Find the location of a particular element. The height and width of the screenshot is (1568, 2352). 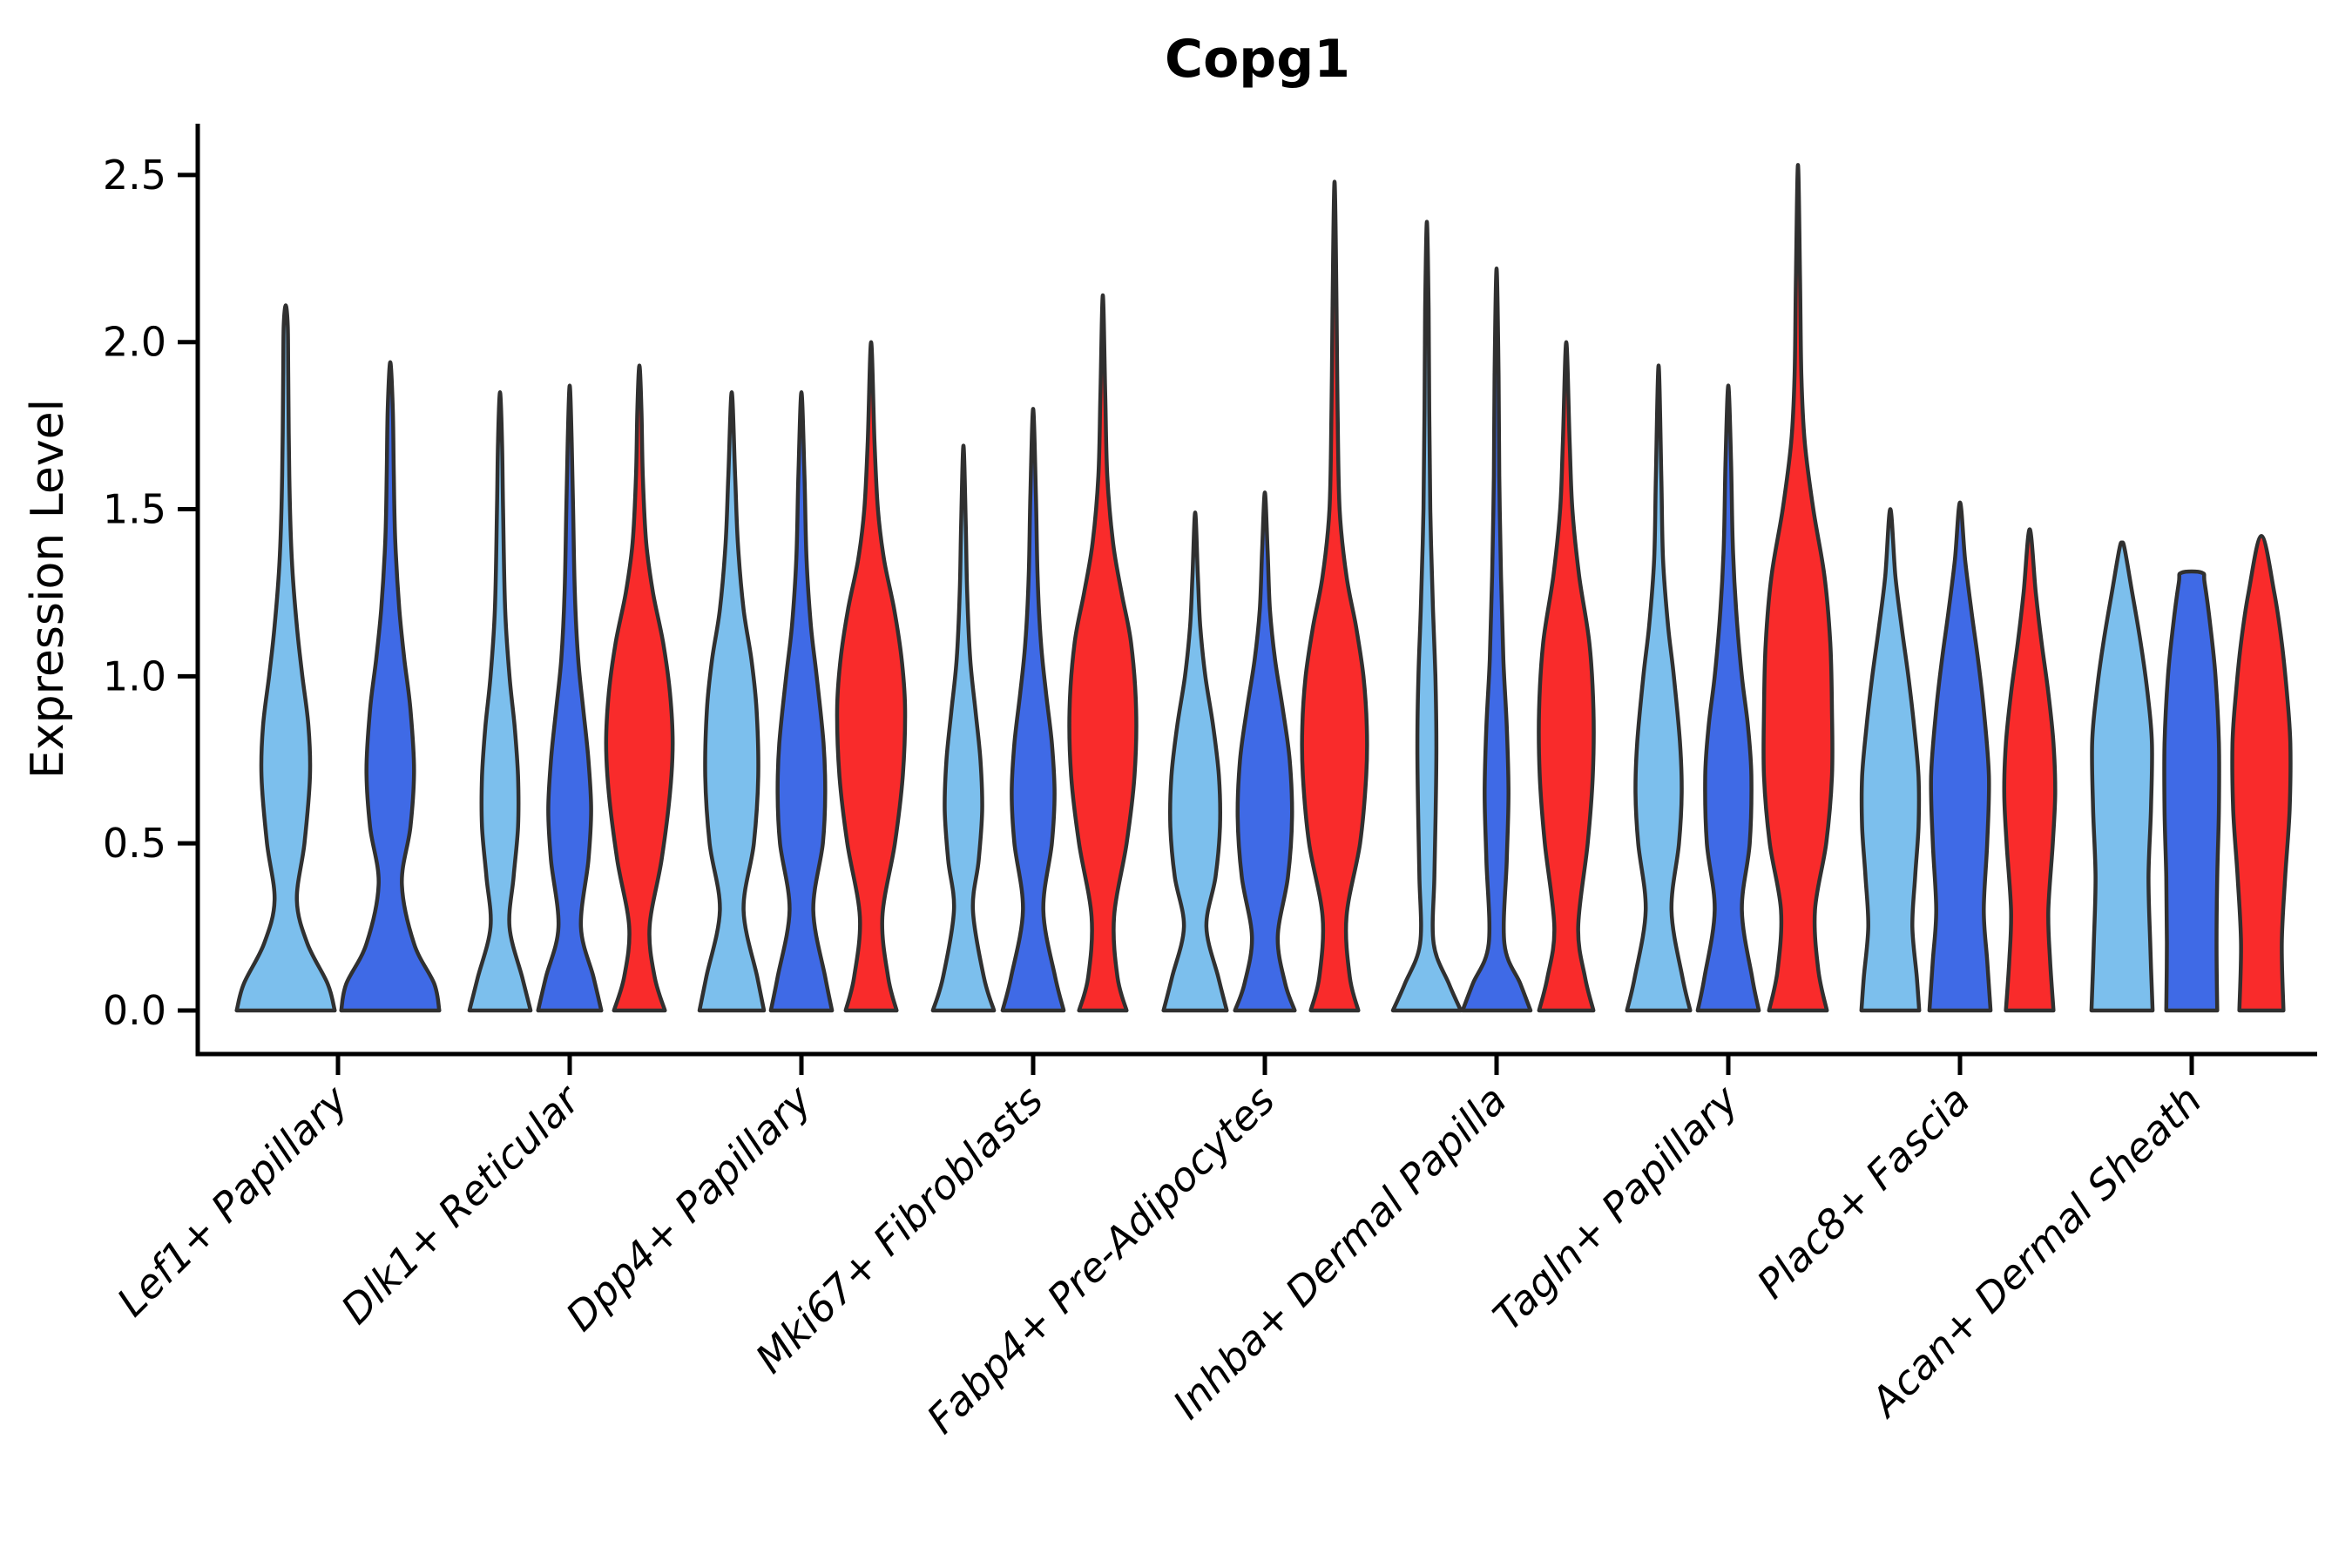

violin-c3-dark_blue is located at coordinates (1033, 710).